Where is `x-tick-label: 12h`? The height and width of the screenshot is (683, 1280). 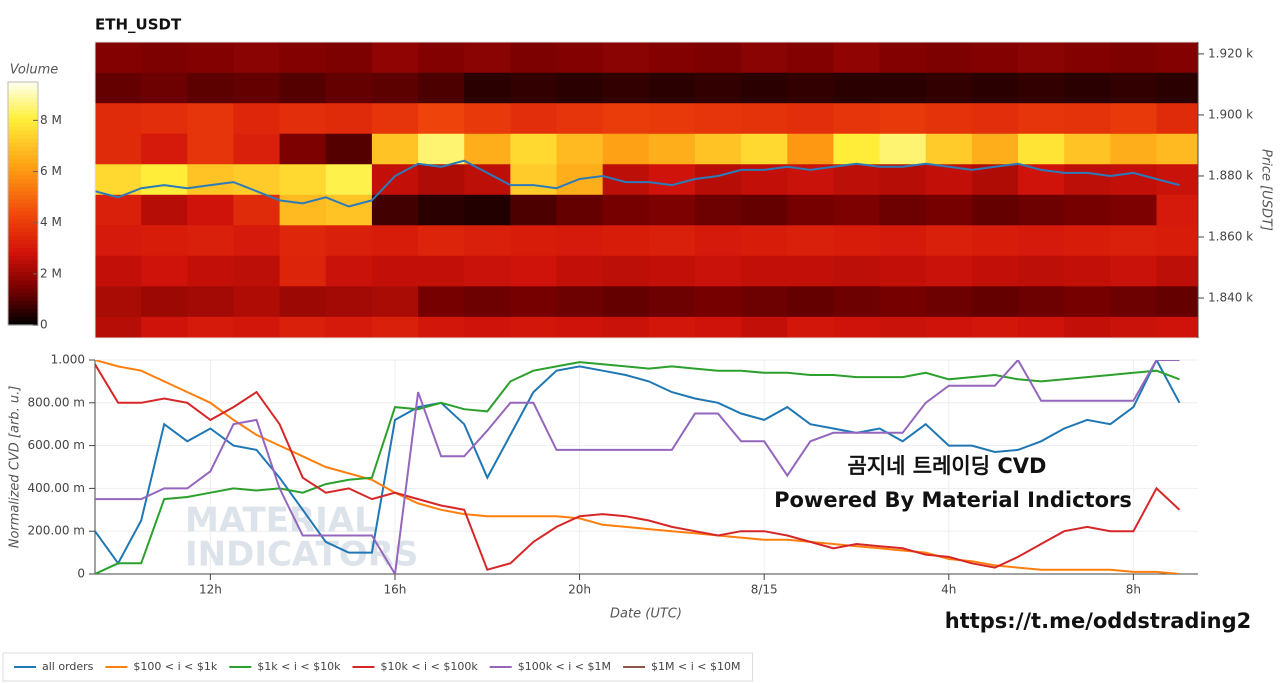
x-tick-label: 12h is located at coordinates (210, 590).